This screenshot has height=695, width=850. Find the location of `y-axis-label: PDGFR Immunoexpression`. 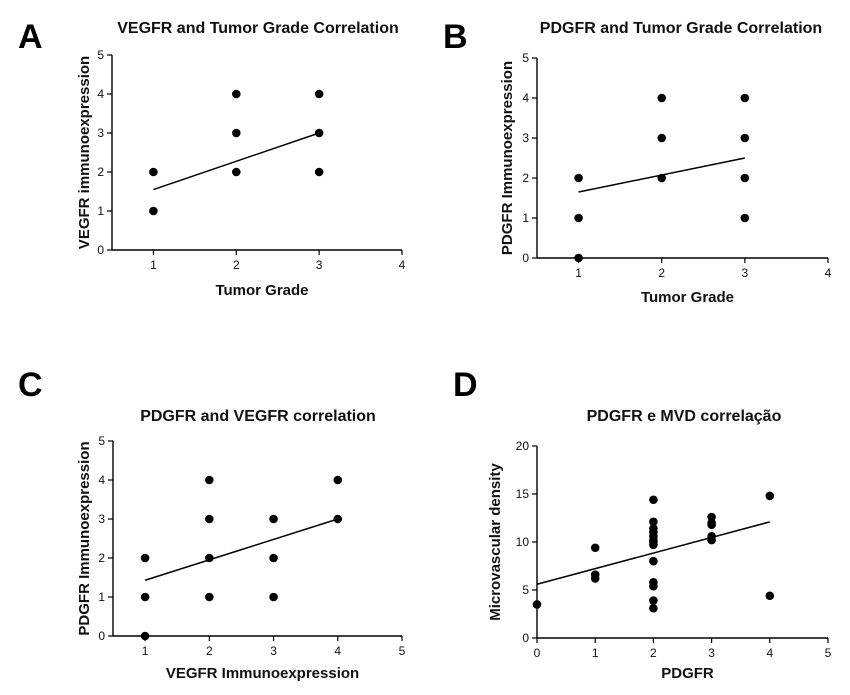

y-axis-label: PDGFR Immunoexpression is located at coordinates (507, 158).